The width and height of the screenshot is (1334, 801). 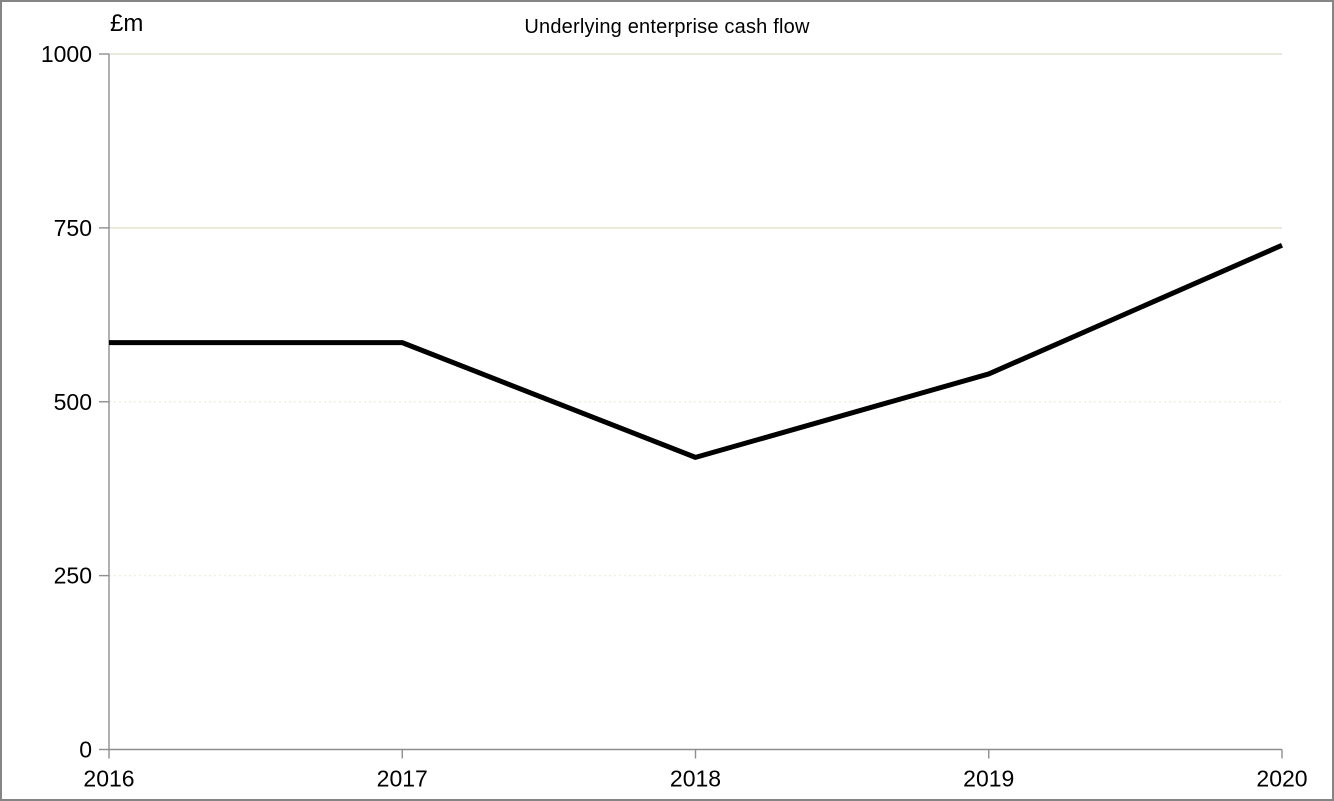 What do you see at coordinates (66, 54) in the screenshot?
I see `y-tick-label-1000: 1000` at bounding box center [66, 54].